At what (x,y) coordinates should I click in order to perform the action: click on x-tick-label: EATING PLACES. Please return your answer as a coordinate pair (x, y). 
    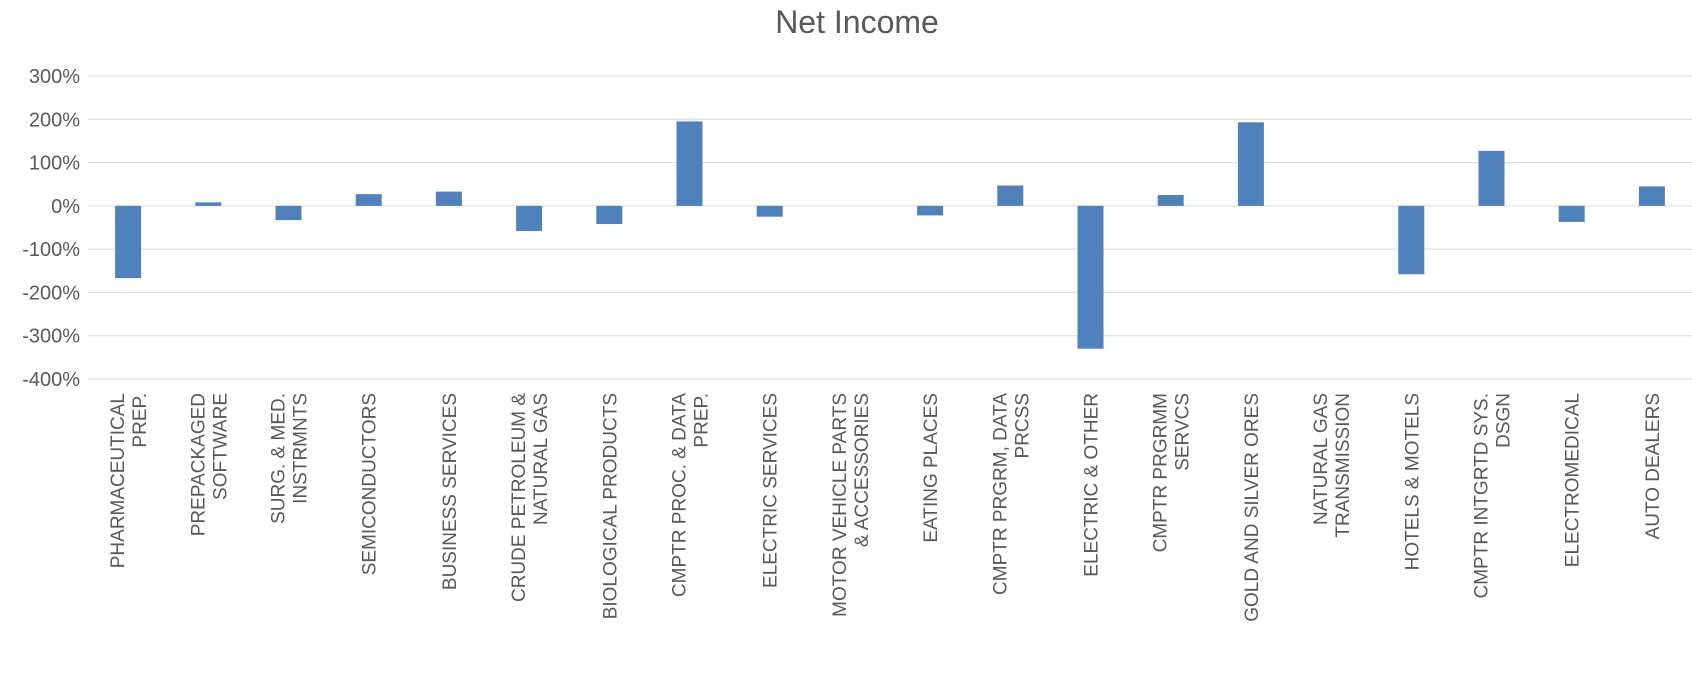
    Looking at the image, I should click on (931, 468).